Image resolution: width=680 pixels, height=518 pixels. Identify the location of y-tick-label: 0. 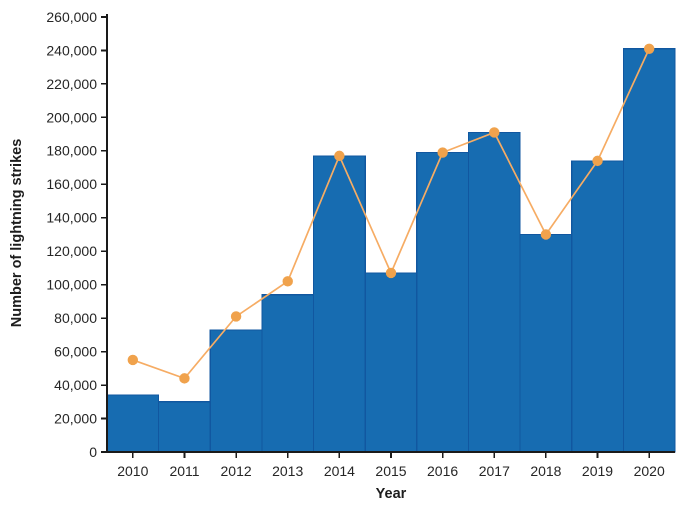
(93, 452).